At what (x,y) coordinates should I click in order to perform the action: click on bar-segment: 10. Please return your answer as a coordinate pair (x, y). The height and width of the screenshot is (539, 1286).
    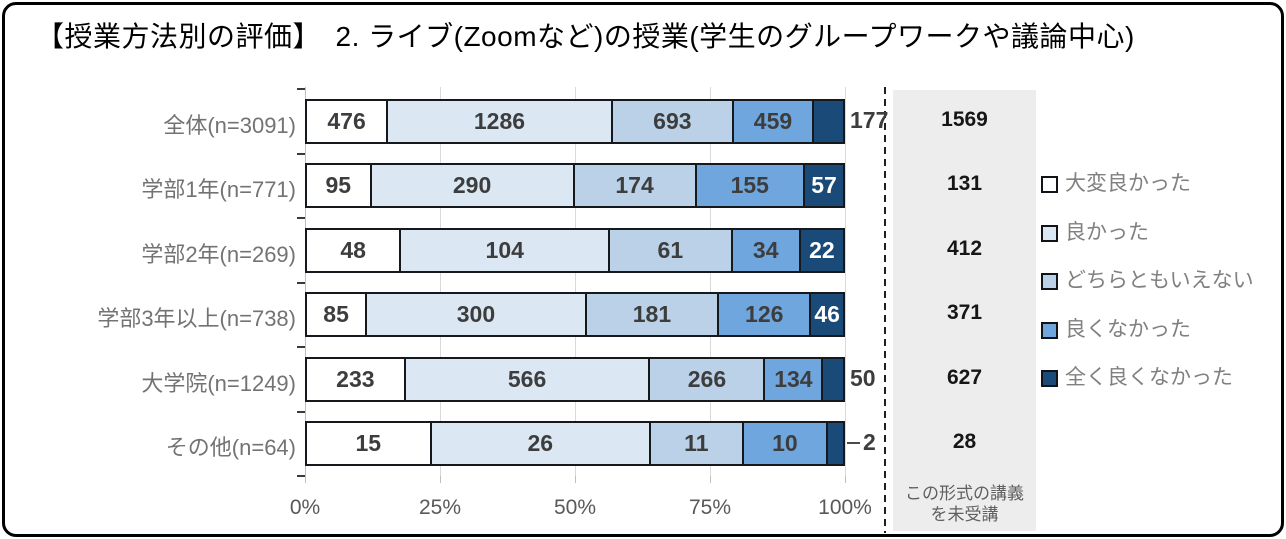
    Looking at the image, I should click on (785, 444).